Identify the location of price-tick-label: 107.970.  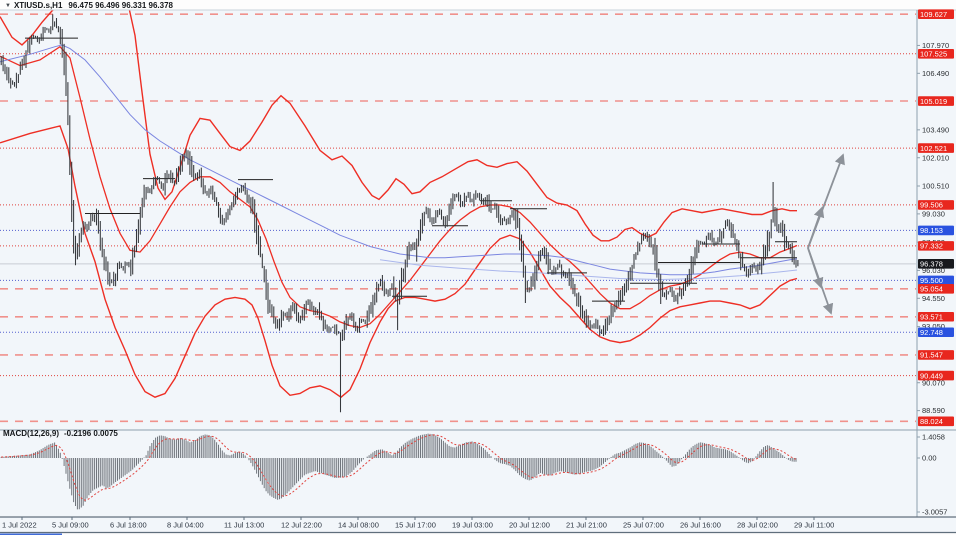
(935, 45).